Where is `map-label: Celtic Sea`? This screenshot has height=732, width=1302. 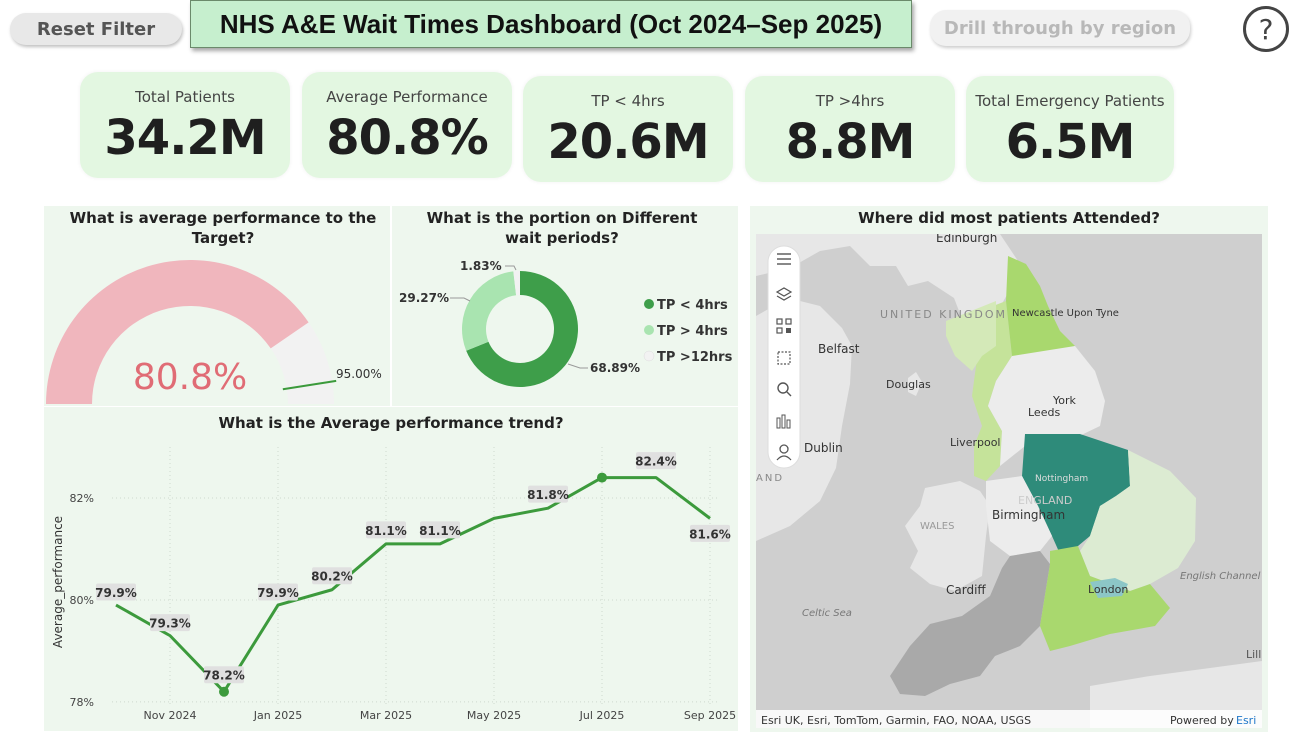
map-label: Celtic Sea is located at coordinates (827, 613).